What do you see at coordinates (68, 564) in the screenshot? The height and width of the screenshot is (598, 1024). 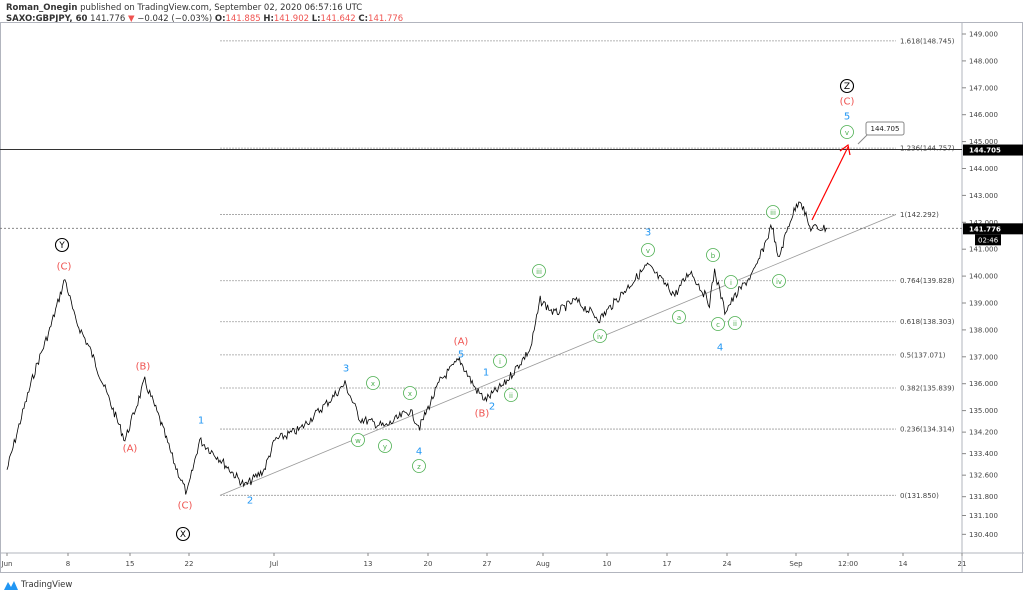 I see `x-tick-label: 8` at bounding box center [68, 564].